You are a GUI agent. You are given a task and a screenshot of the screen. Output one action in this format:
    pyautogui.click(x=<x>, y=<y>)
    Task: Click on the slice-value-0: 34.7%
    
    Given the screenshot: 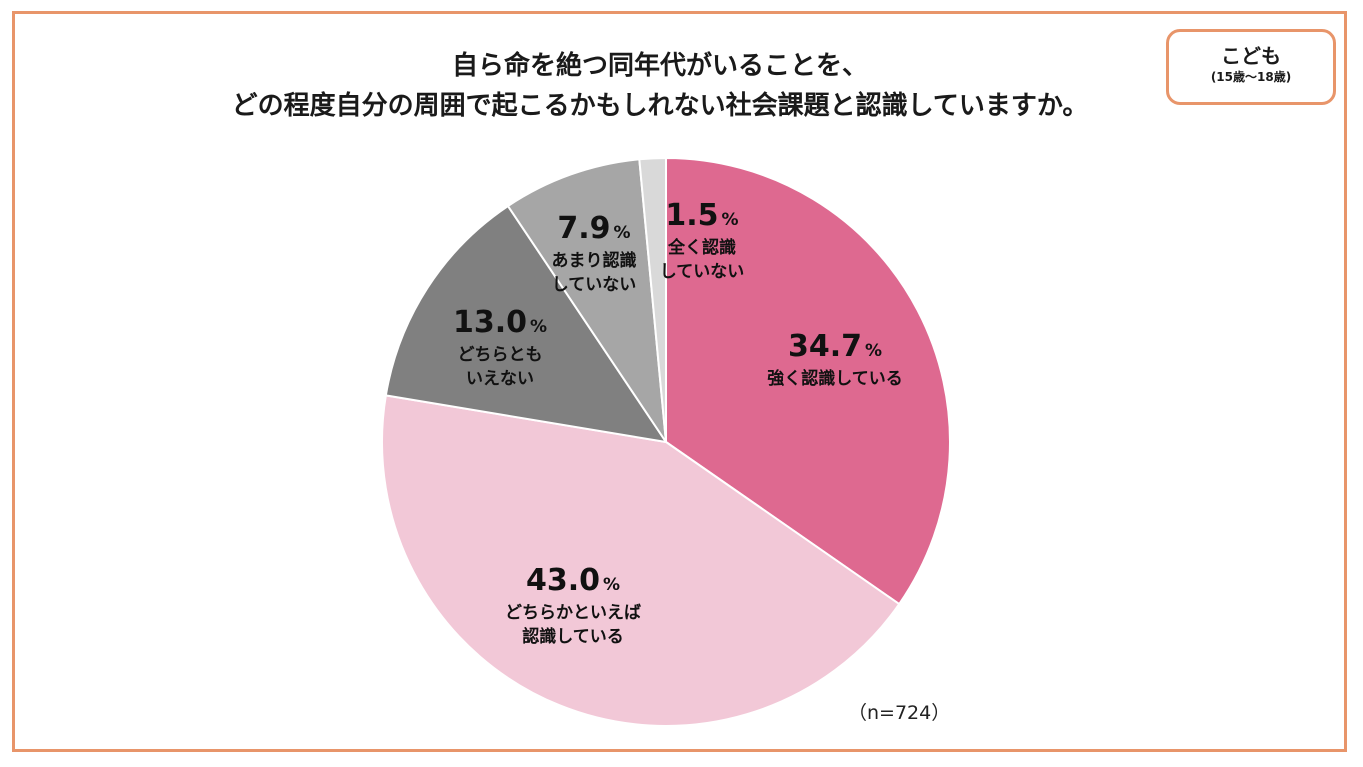 What is the action you would take?
    pyautogui.click(x=835, y=346)
    